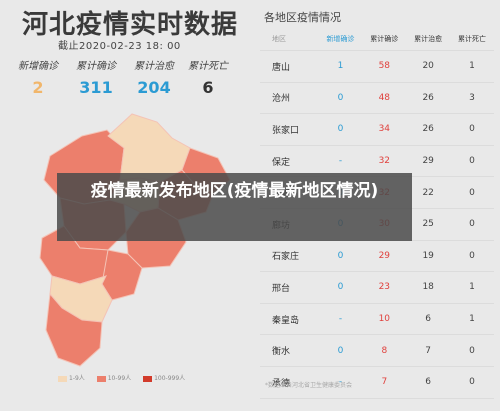 The width and height of the screenshot is (500, 411). I want to click on cell-district: 张家口, so click(289, 129).